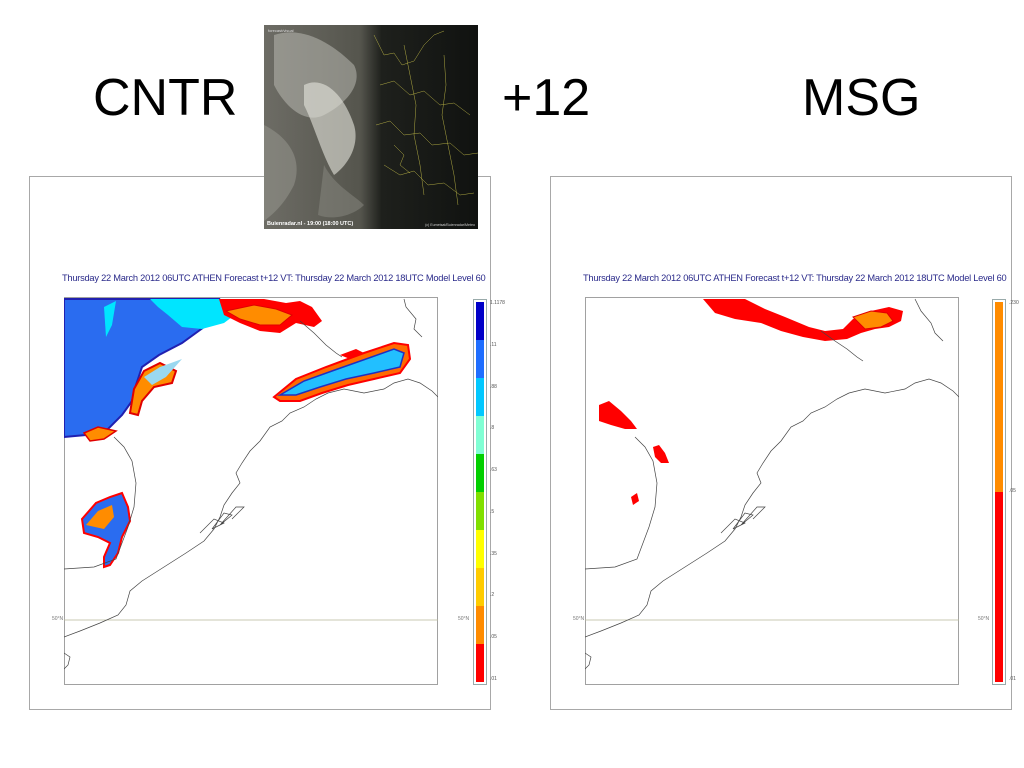  Describe the element at coordinates (635, 499) in the screenshot. I see `msg-red-speck` at that location.